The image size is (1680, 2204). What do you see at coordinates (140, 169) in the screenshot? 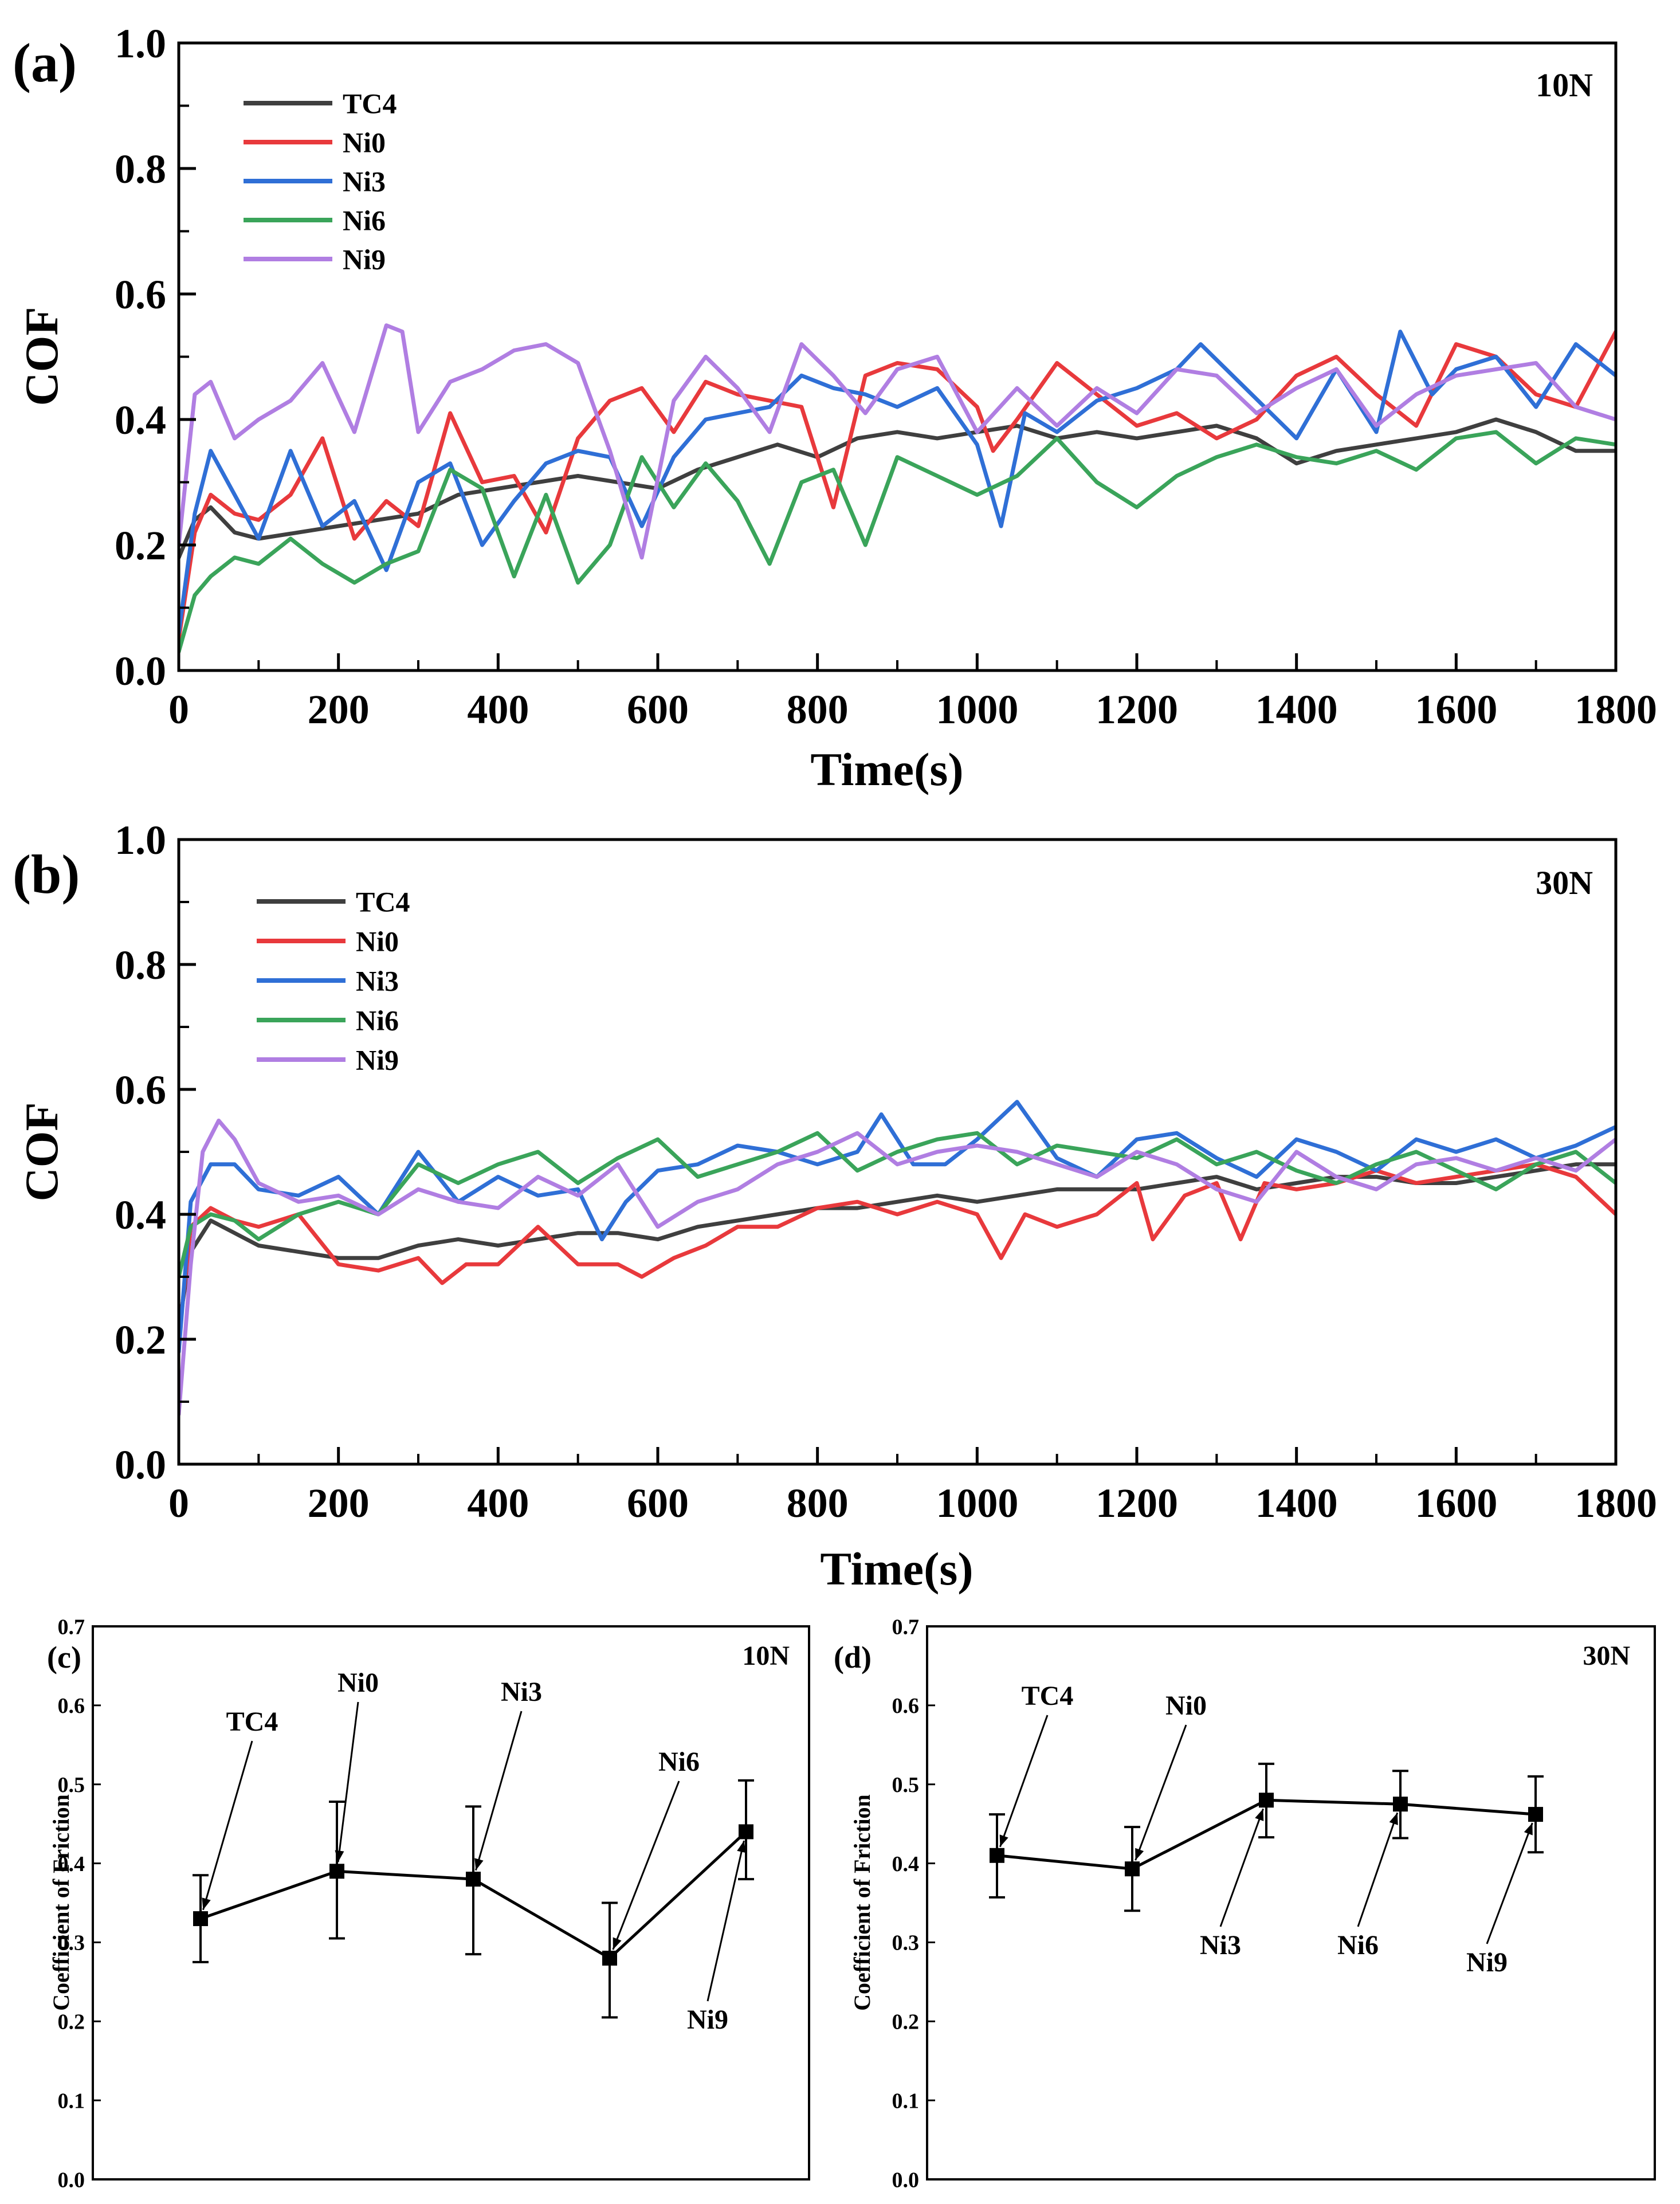
I see `y-tick-label: 0.8` at bounding box center [140, 169].